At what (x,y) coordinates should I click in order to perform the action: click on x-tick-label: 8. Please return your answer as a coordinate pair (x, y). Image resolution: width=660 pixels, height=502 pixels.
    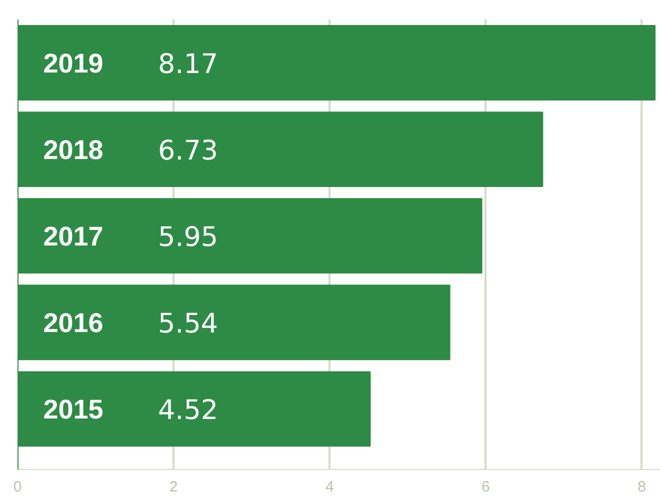
    Looking at the image, I should click on (642, 487).